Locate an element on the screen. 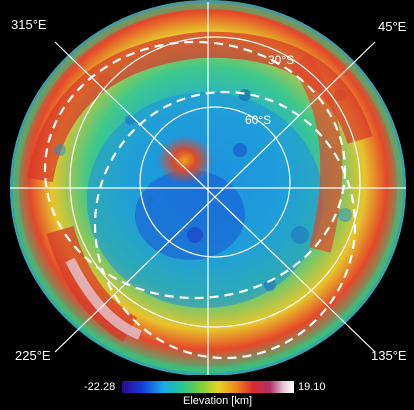 The height and width of the screenshot is (410, 414). colorbar-title: Elevation [km] is located at coordinates (218, 401).